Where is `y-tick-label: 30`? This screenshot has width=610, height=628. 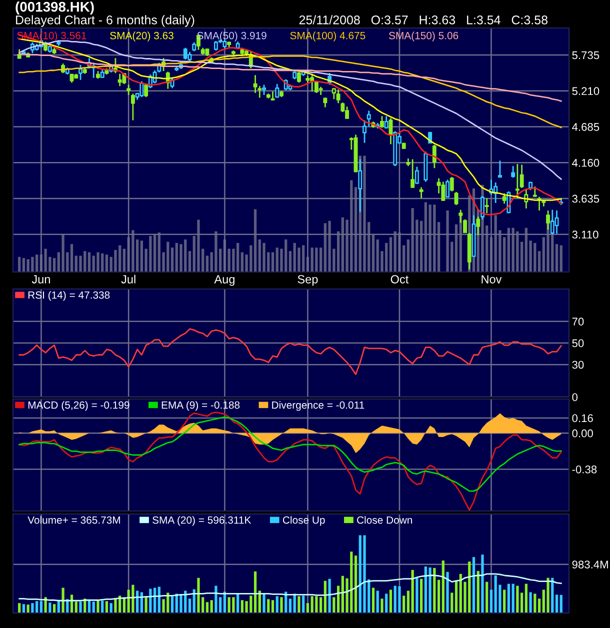 y-tick-label: 30 is located at coordinates (578, 364).